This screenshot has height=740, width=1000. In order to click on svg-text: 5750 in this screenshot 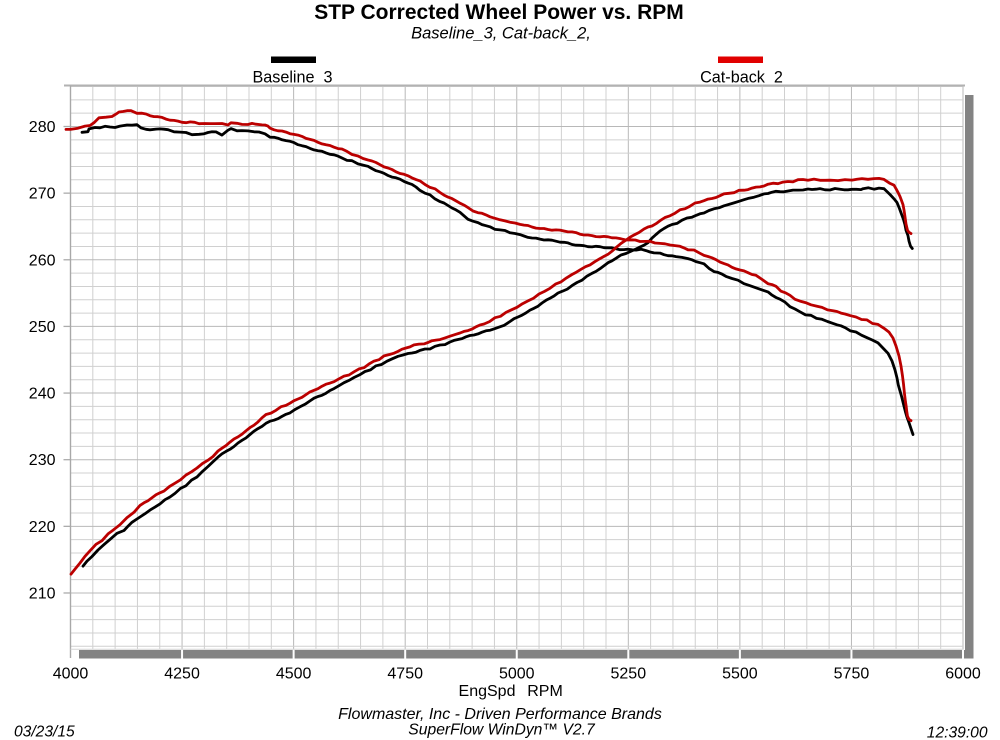, I will do `click(852, 674)`.